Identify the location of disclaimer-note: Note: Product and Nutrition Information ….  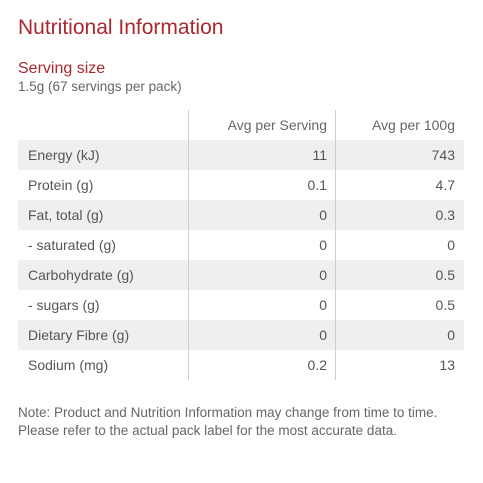
(228, 421).